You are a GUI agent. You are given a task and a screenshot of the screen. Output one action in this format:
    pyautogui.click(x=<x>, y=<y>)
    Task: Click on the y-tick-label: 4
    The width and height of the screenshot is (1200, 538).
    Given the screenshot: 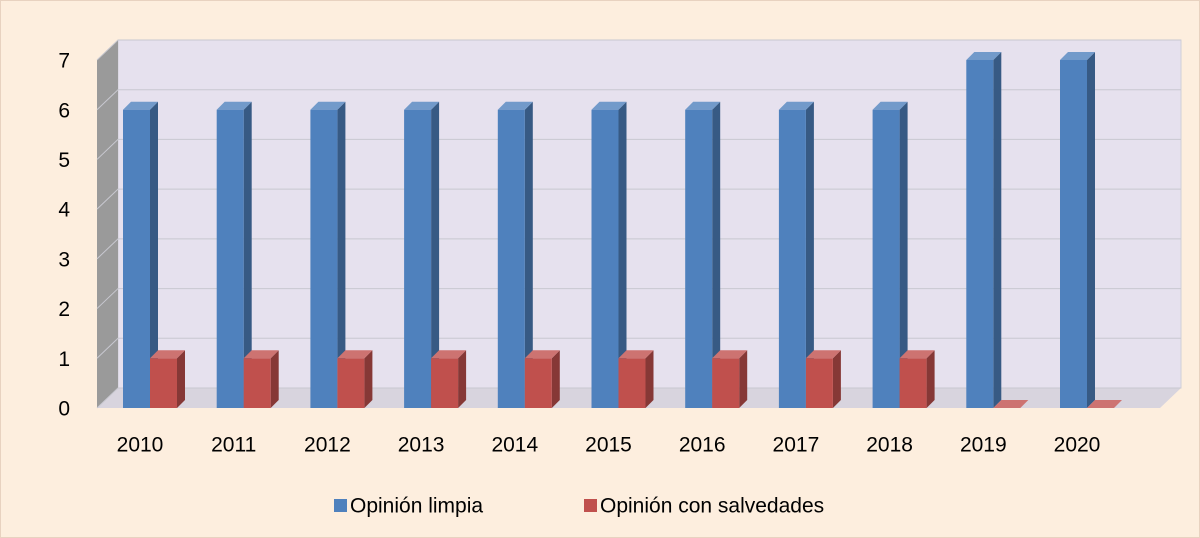 What is the action you would take?
    pyautogui.click(x=64, y=210)
    